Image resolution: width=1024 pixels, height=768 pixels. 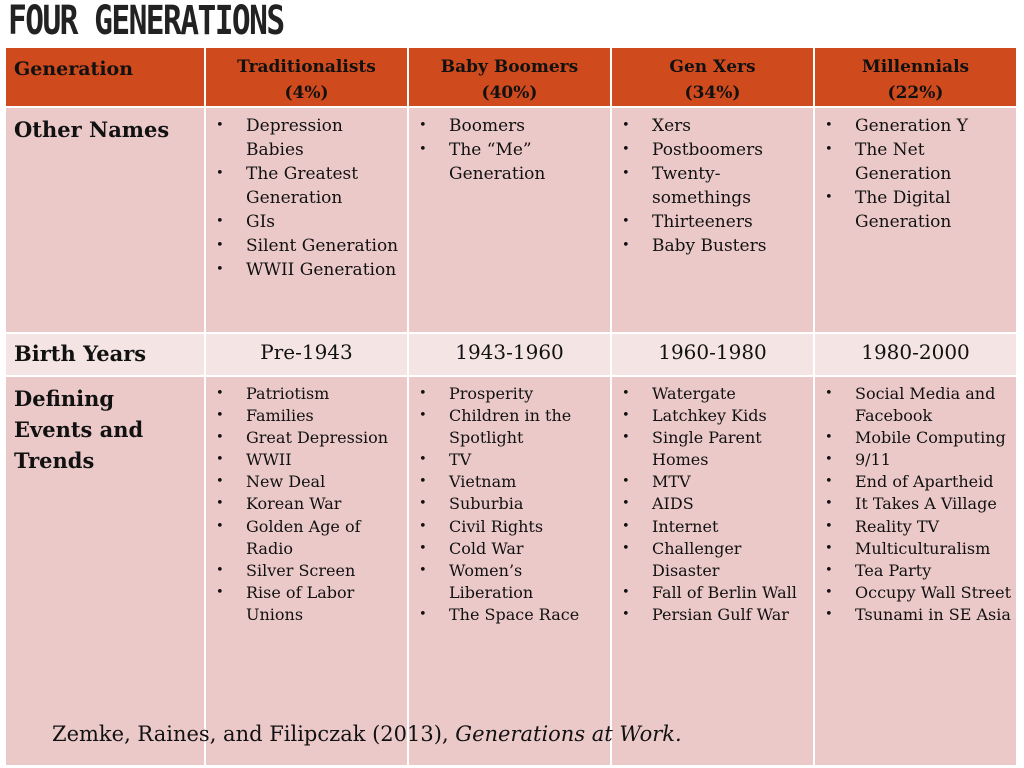 I want to click on list-item: Families, so click(x=309, y=416).